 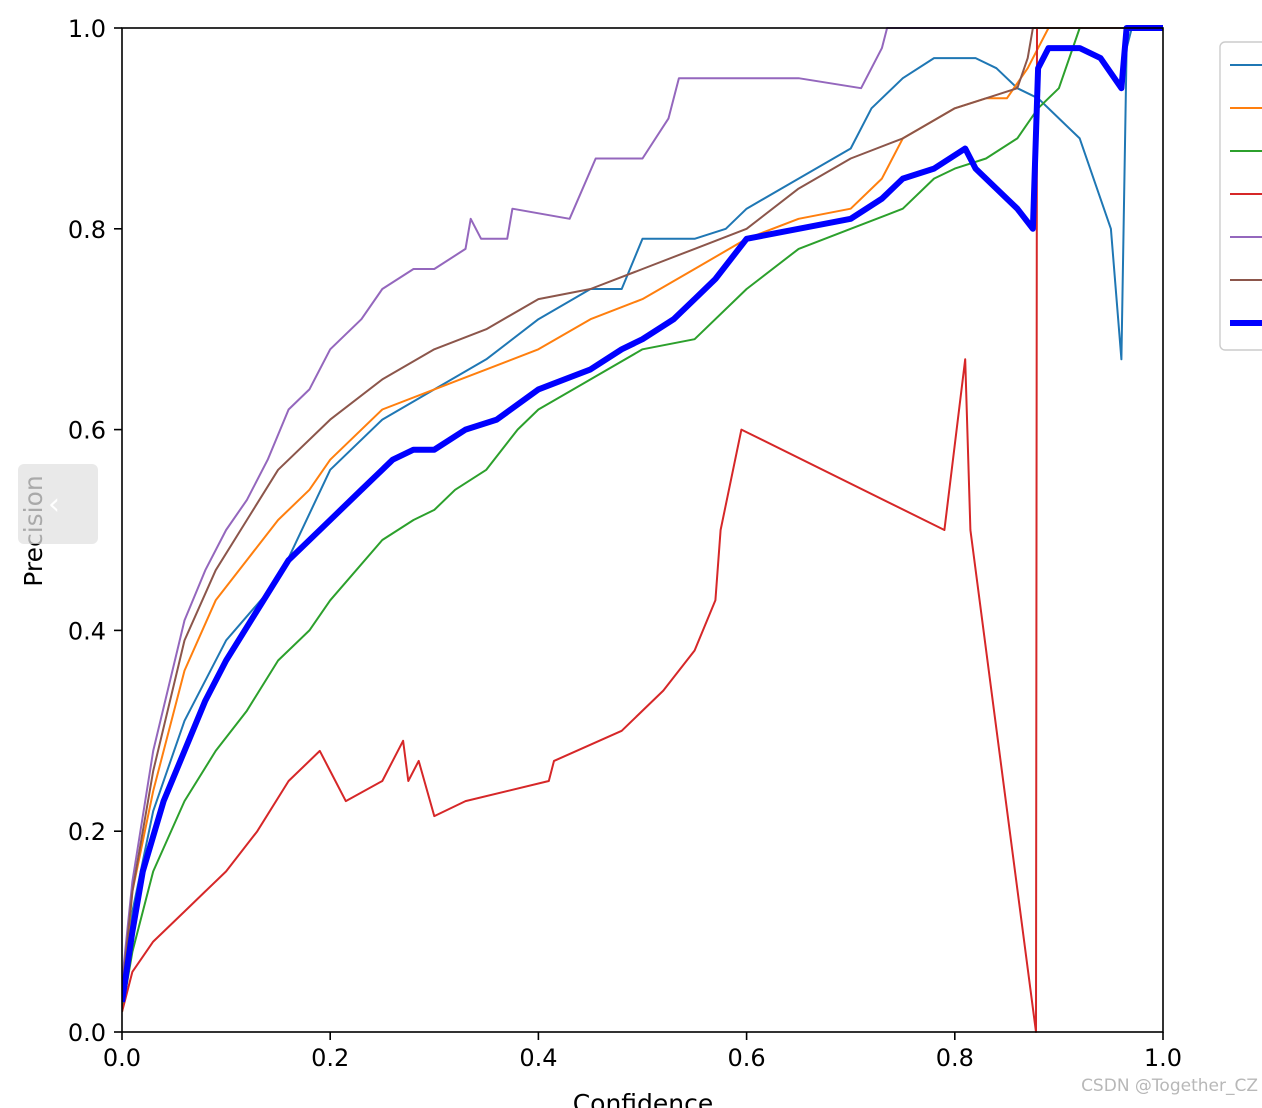 I want to click on y-tick-label: 0.4, so click(x=87, y=631).